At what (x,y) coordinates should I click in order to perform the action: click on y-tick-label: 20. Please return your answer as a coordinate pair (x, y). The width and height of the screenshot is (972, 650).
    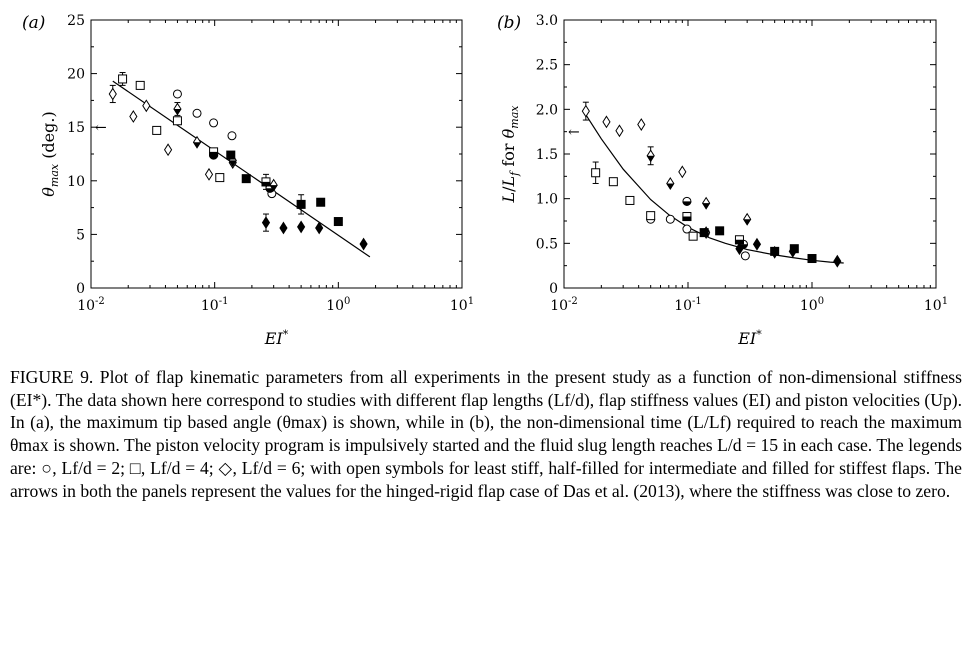
    Looking at the image, I should click on (76, 75).